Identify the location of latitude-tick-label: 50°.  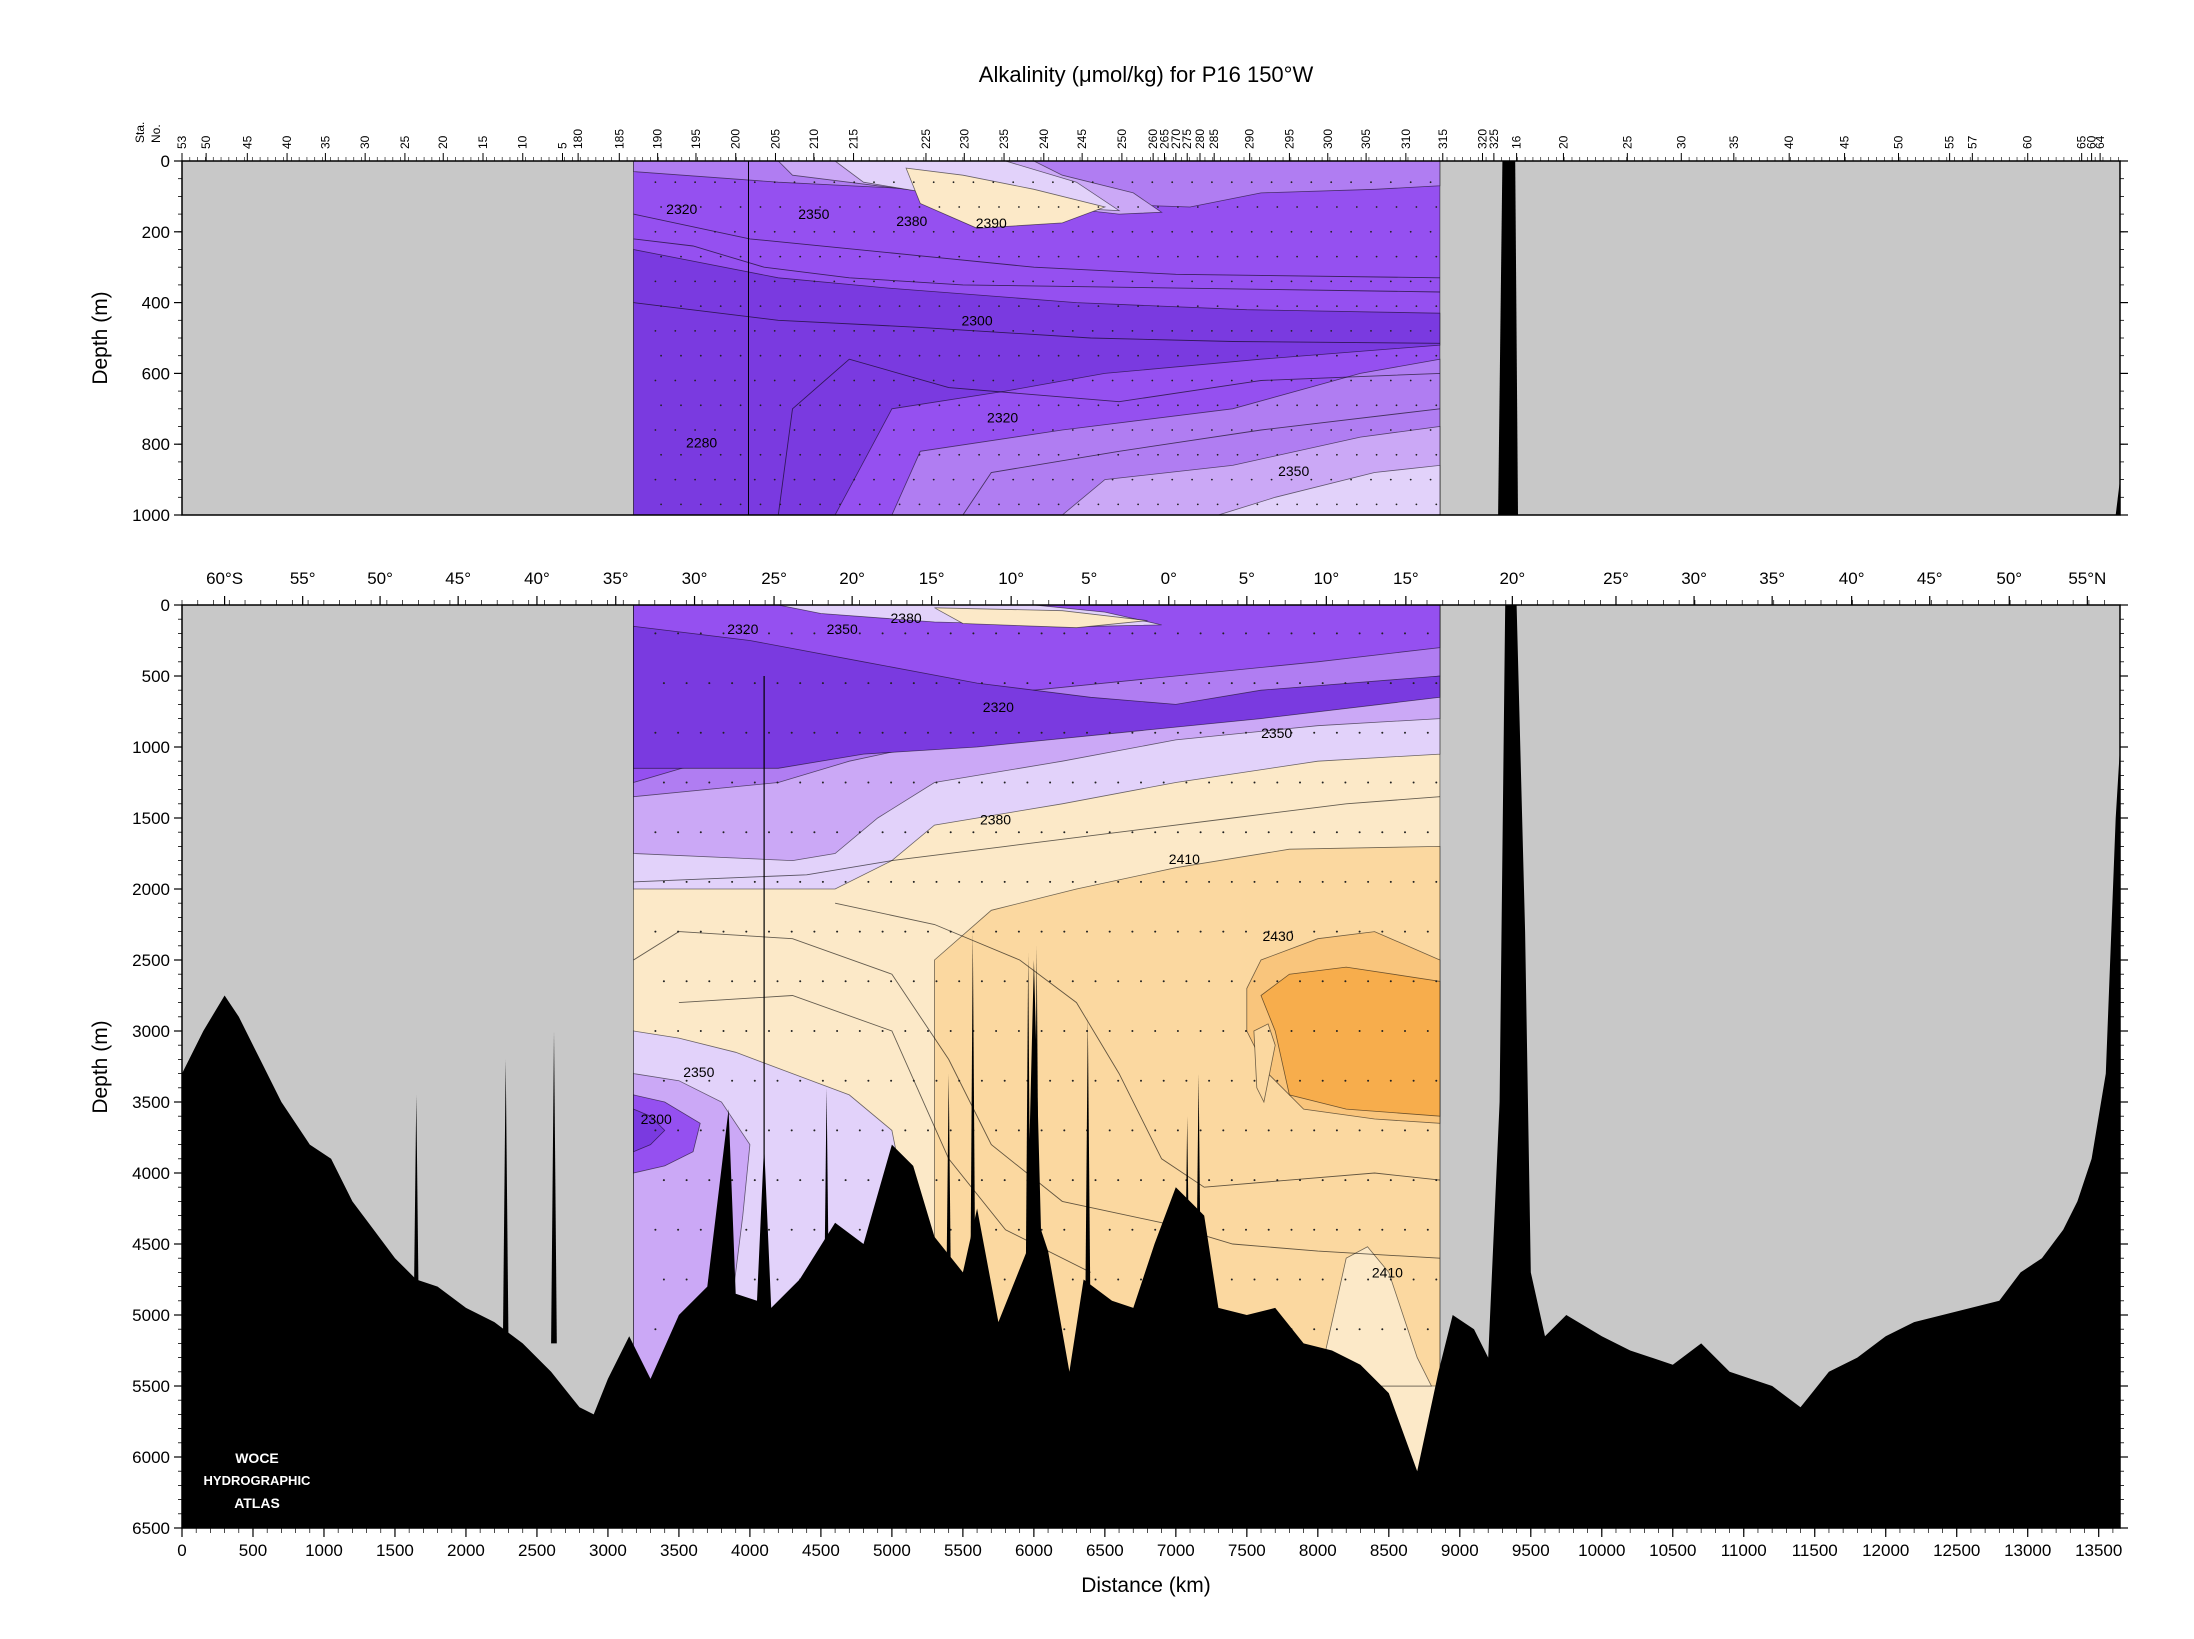
(2009, 578).